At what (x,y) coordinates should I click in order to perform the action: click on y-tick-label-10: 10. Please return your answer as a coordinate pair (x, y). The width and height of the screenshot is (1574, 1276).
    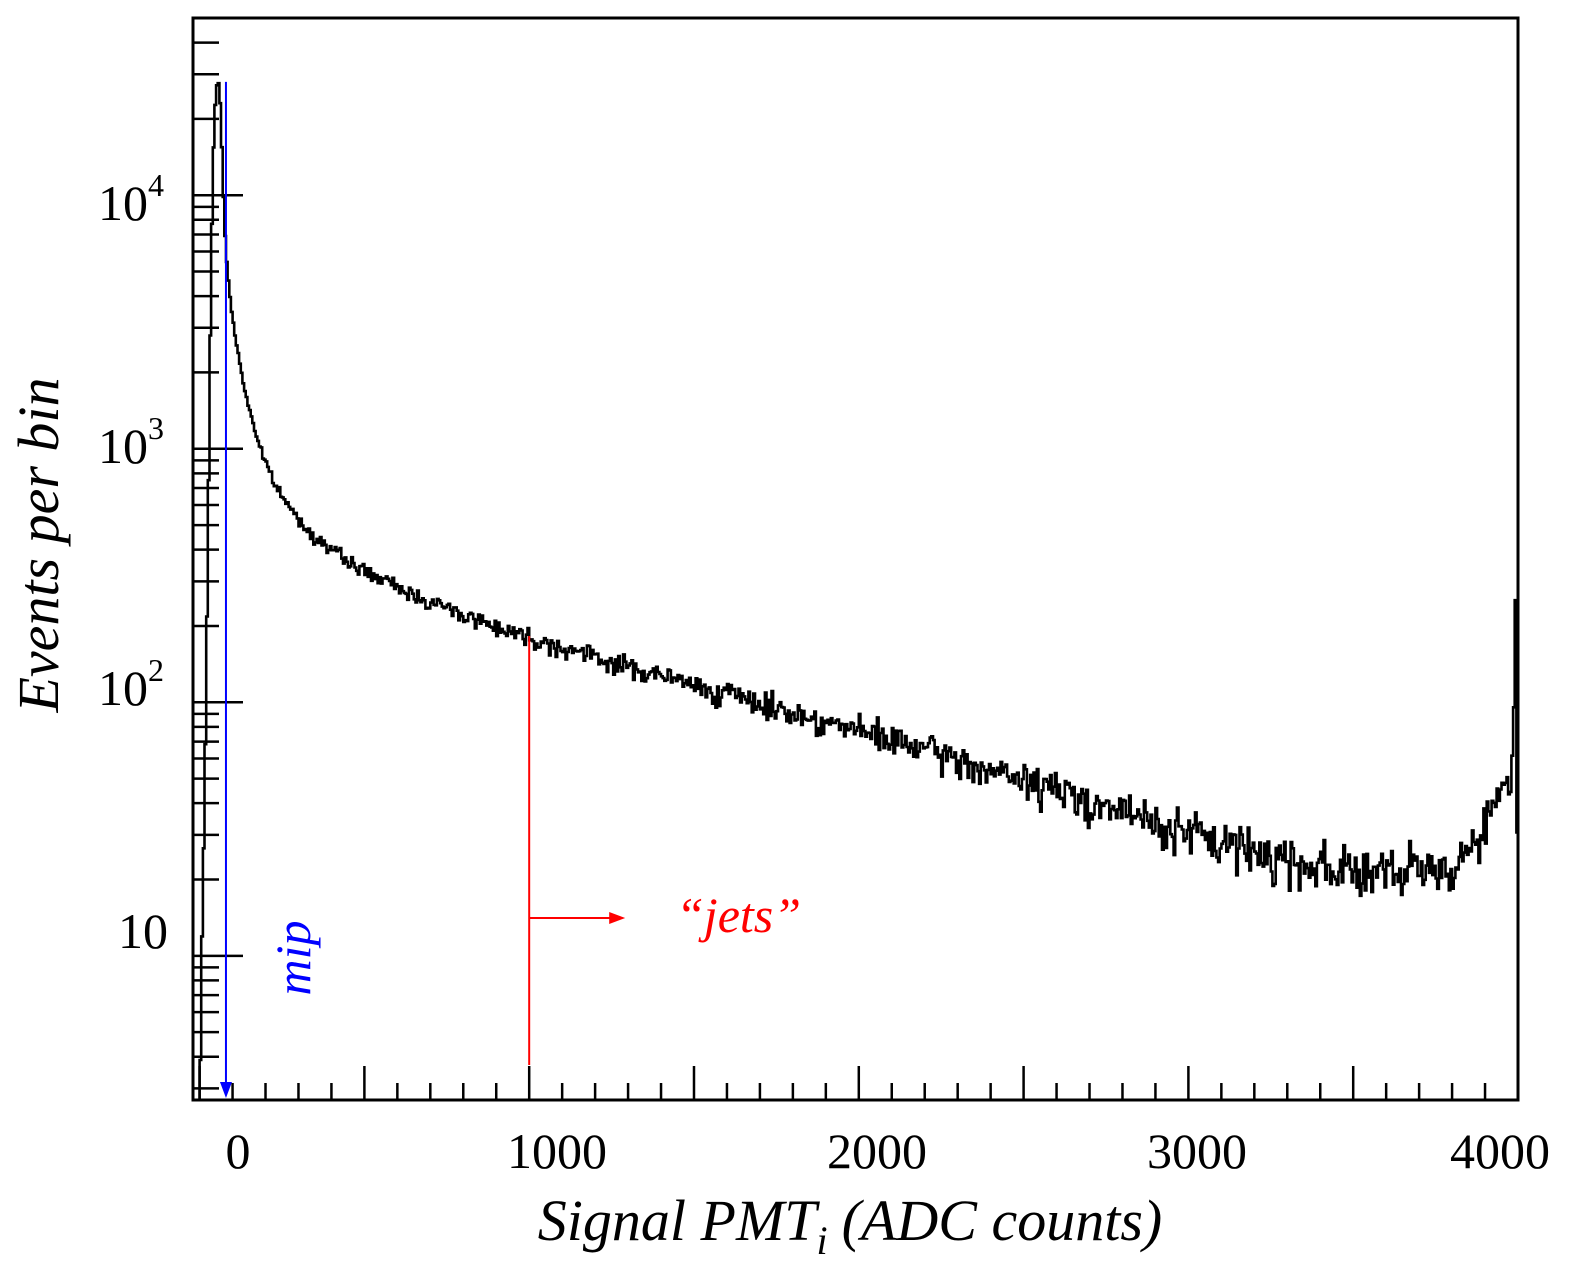
    Looking at the image, I should click on (143, 931).